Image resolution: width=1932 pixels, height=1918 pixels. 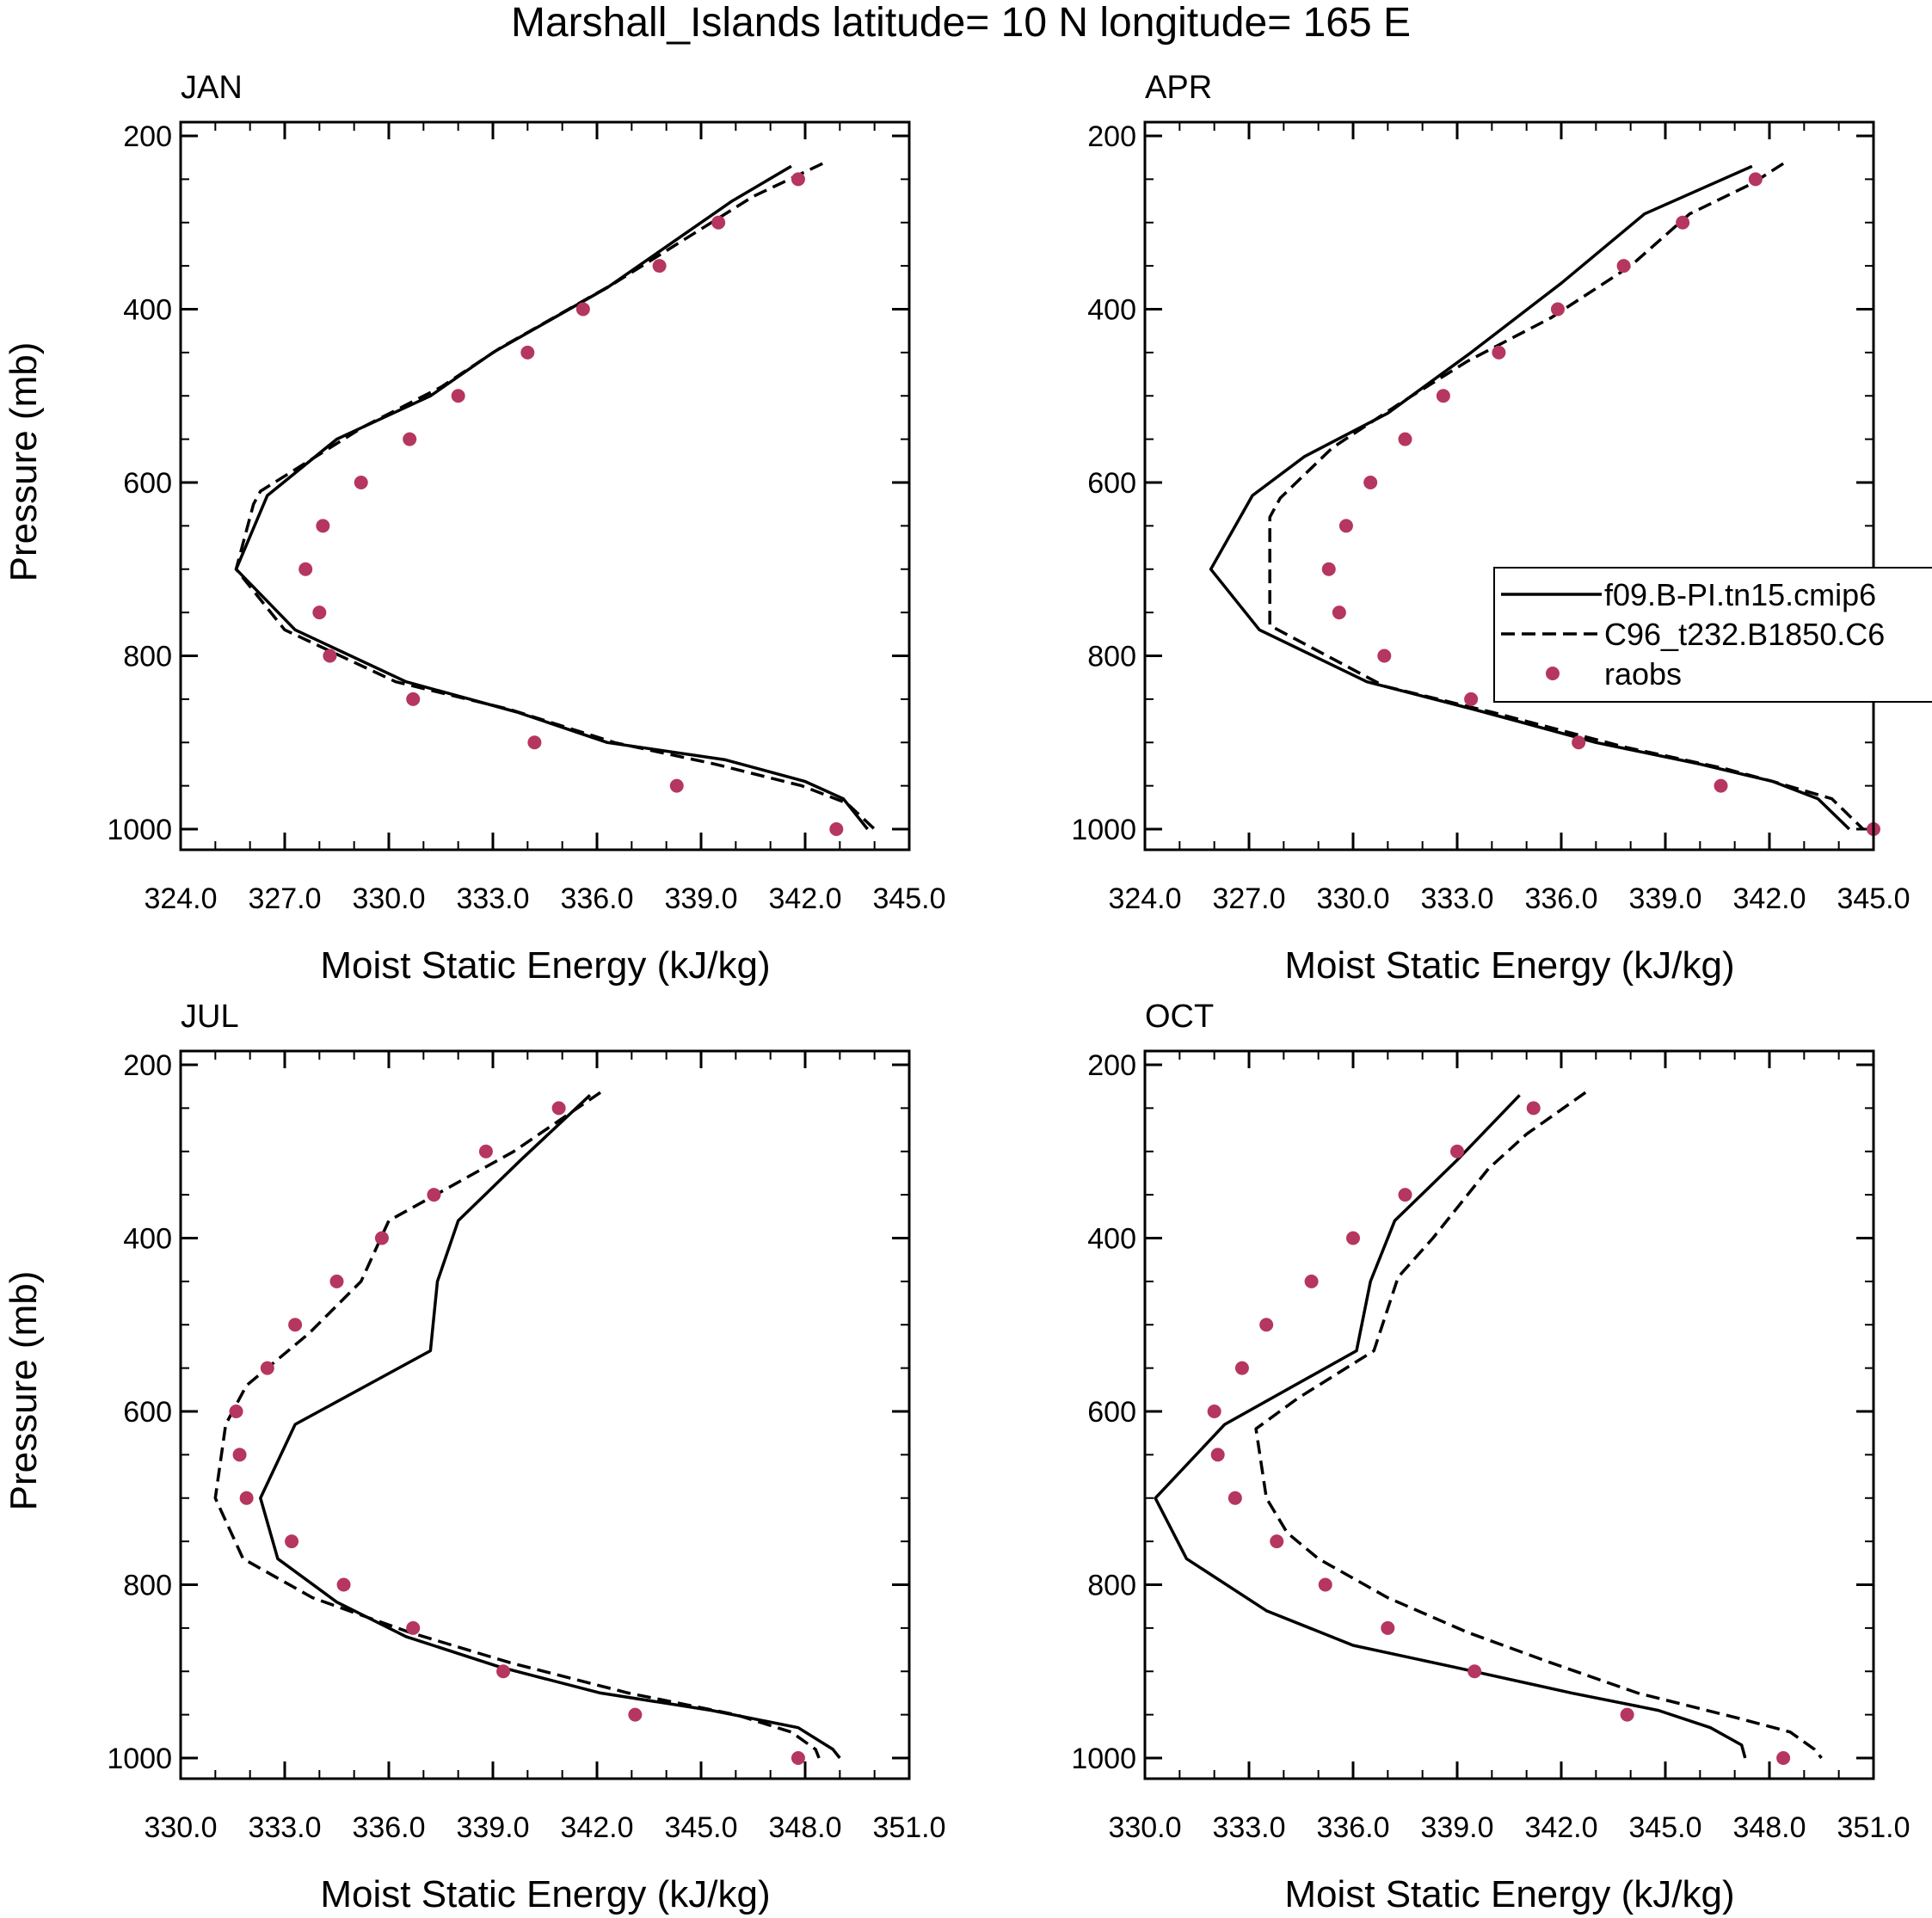 I want to click on panel-title: JAN, so click(x=212, y=88).